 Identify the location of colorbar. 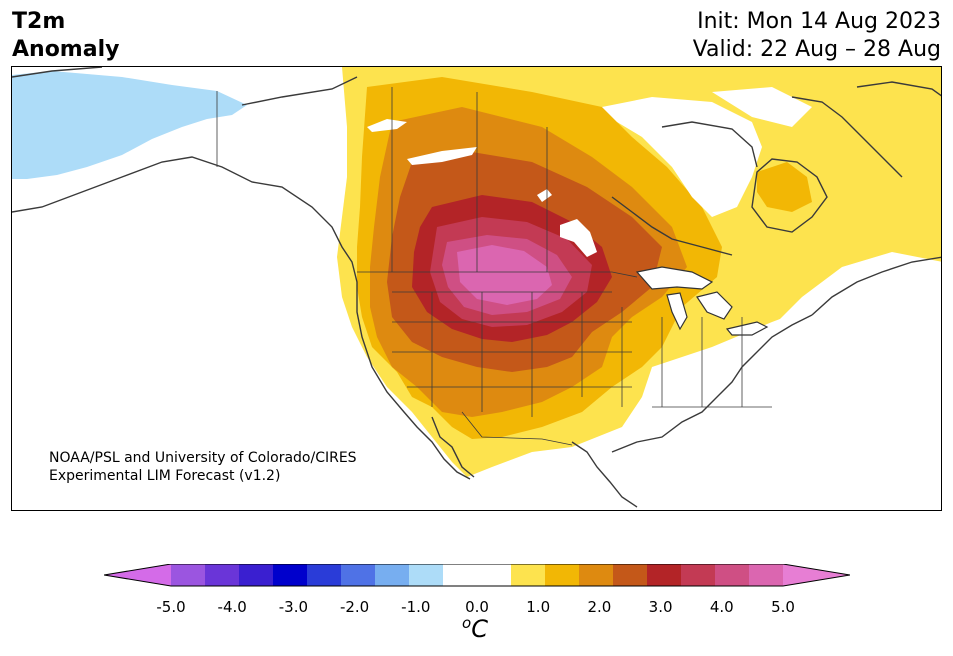
(477, 575).